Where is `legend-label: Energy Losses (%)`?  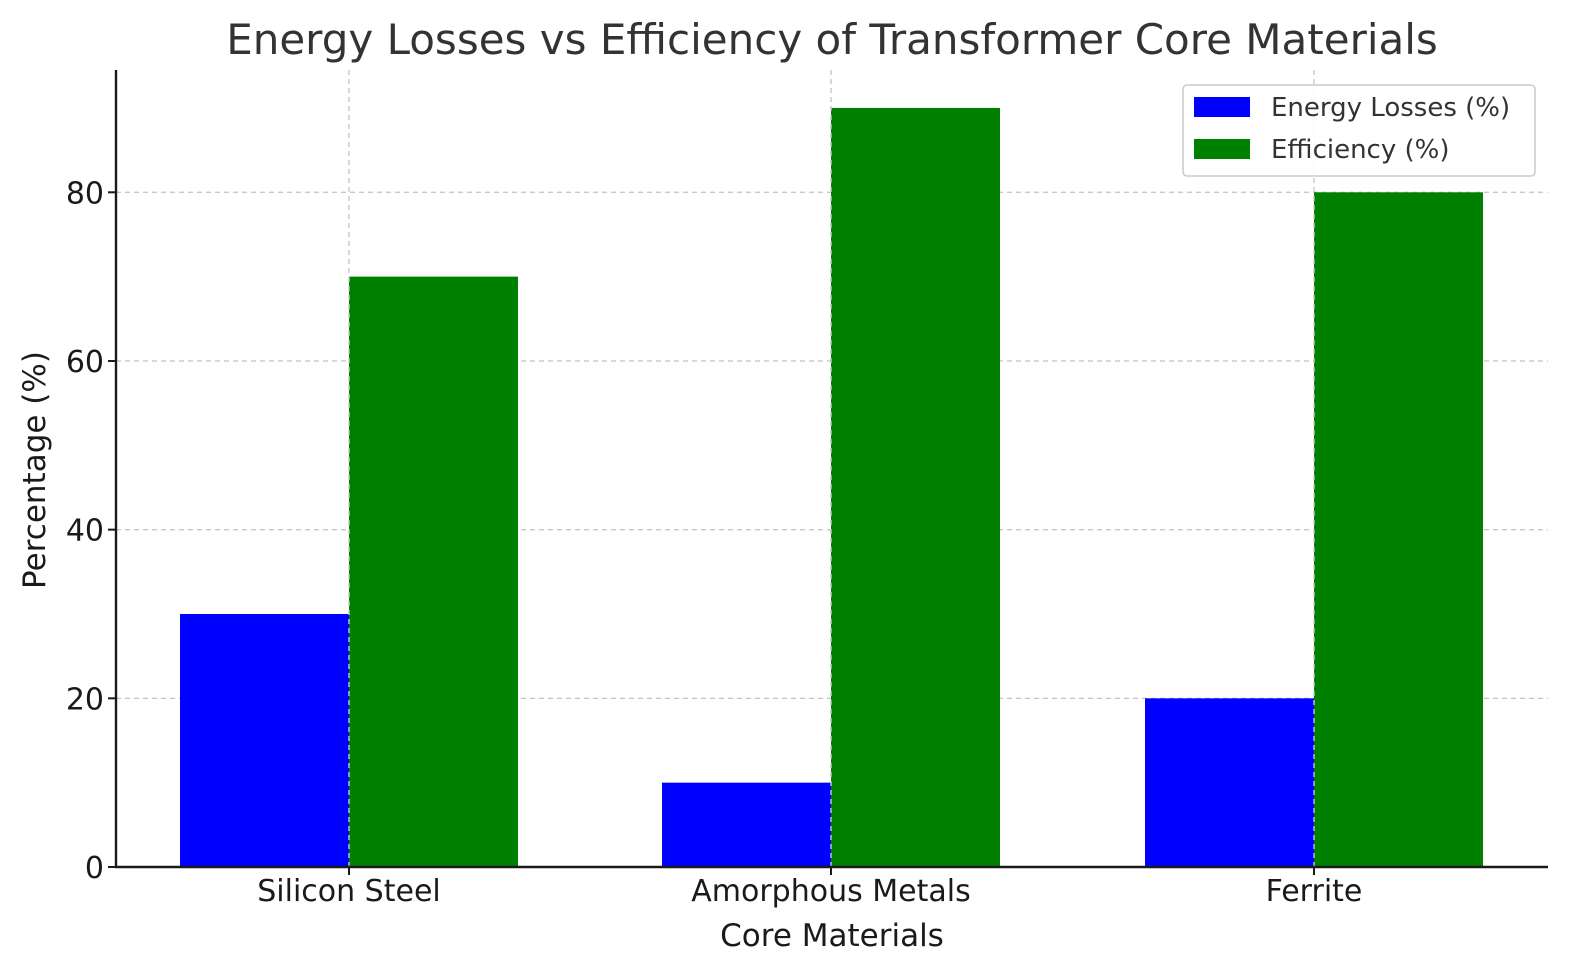 legend-label: Energy Losses (%) is located at coordinates (1390, 108).